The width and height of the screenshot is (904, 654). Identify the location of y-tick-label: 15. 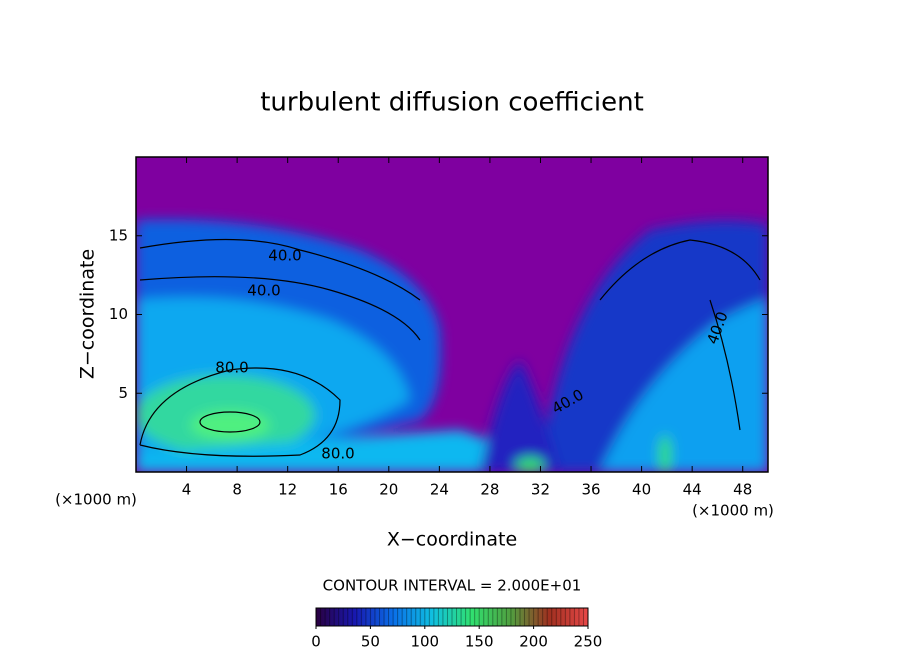
(118, 235).